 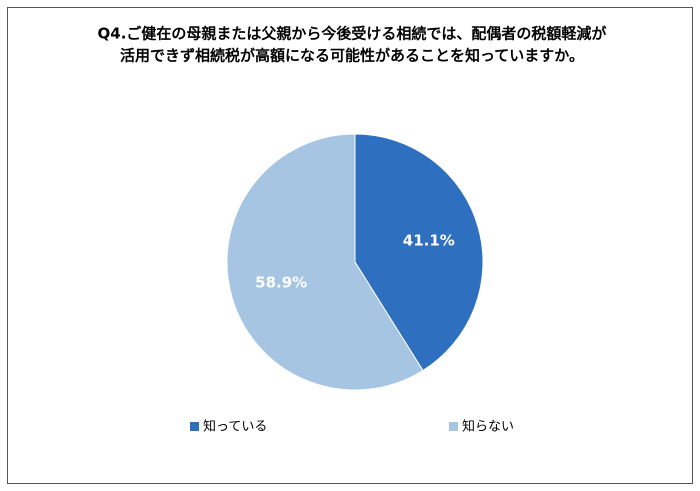 I want to click on data-label: 58.9%, so click(x=281, y=283).